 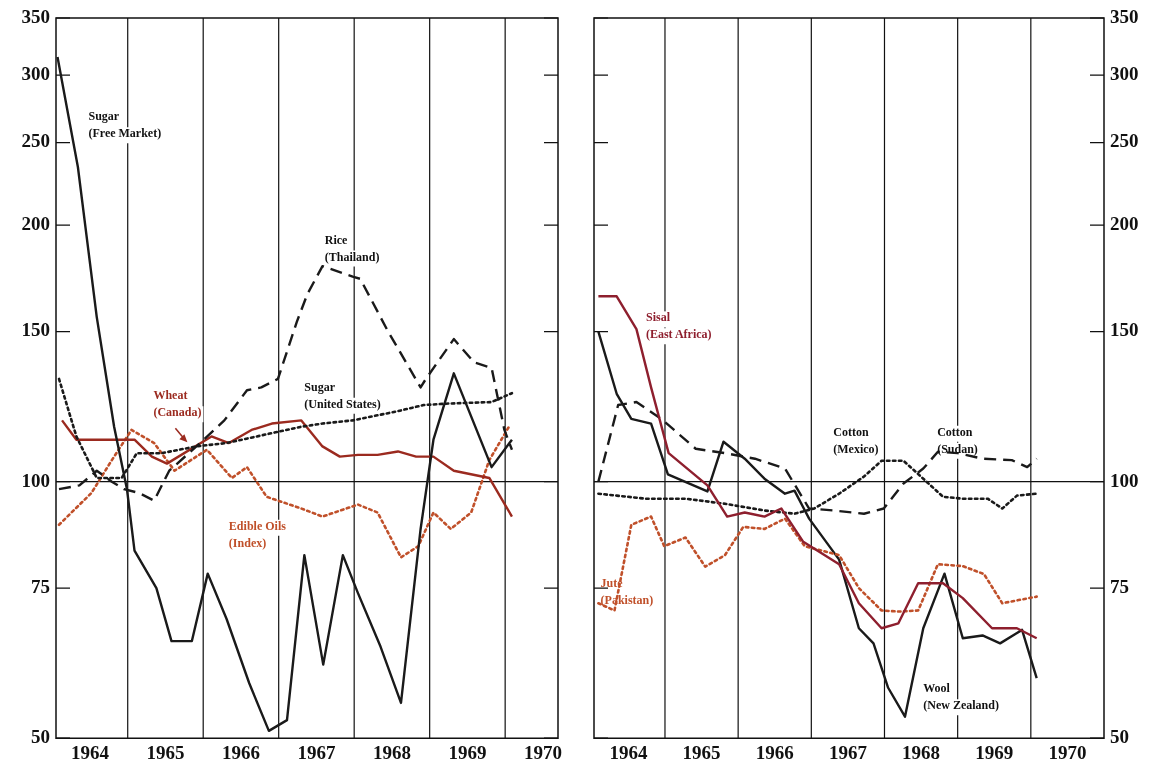 I want to click on series-label: Edible Oils (Index), so click(x=257, y=534).